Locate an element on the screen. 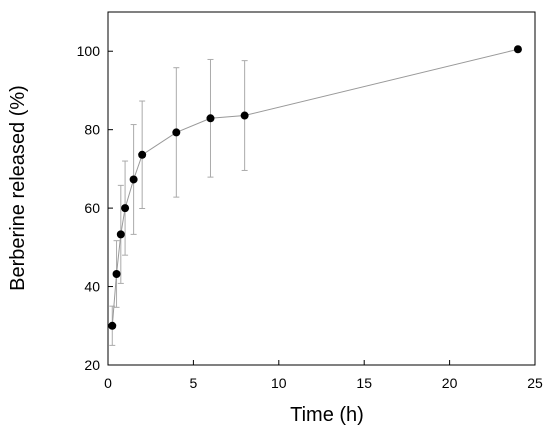 The width and height of the screenshot is (550, 432). y-tick-label: 60 is located at coordinates (92, 208).